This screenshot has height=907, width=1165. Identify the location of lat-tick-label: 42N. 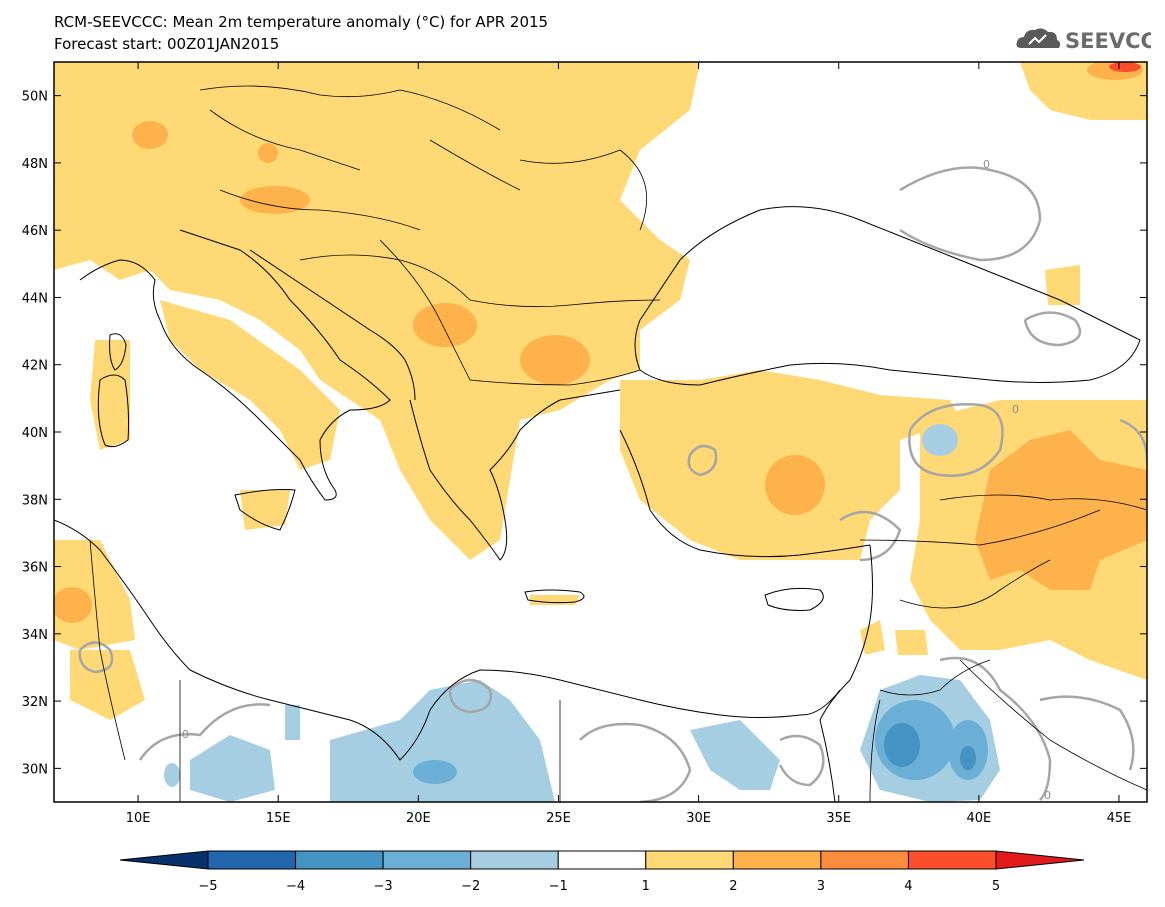
(35, 366).